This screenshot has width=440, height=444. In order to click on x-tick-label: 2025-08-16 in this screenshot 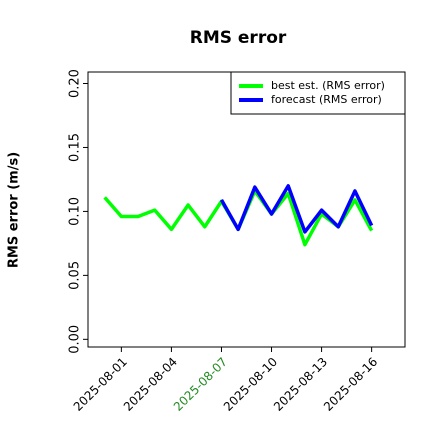, I will do `click(350, 384)`.